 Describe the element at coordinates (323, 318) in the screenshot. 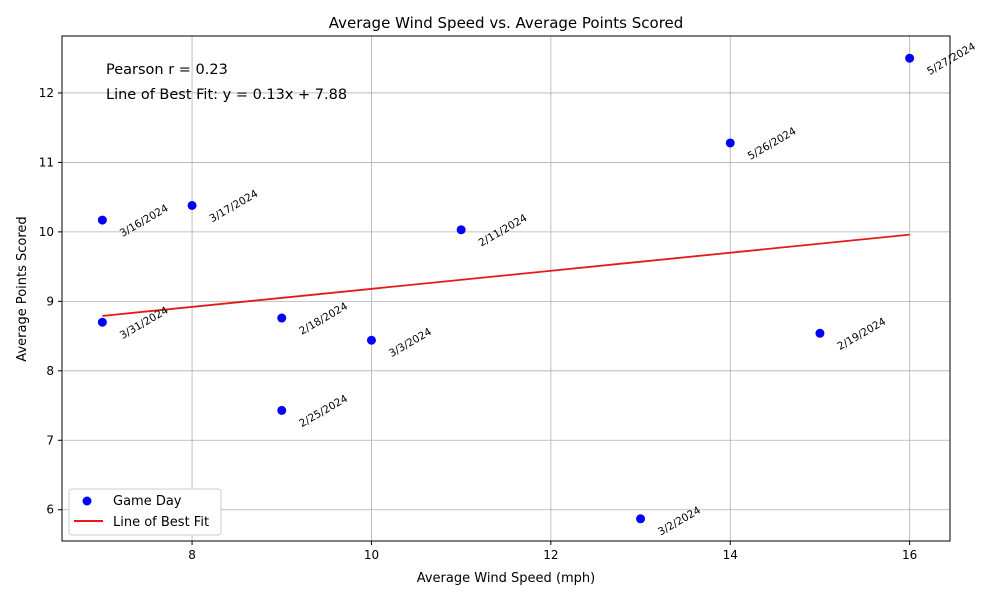

I see `point-date-label: 2/18/2024` at that location.